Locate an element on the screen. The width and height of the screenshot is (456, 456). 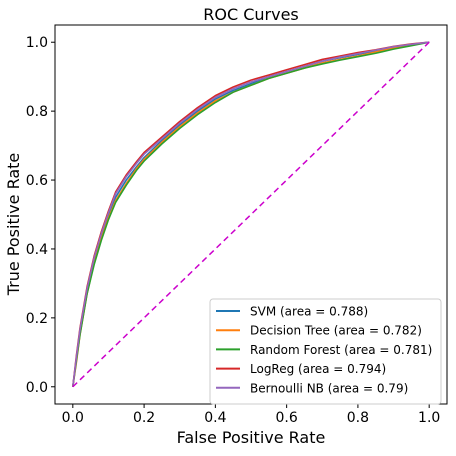
y-axis-label: True Positive Rate is located at coordinates (13, 225).